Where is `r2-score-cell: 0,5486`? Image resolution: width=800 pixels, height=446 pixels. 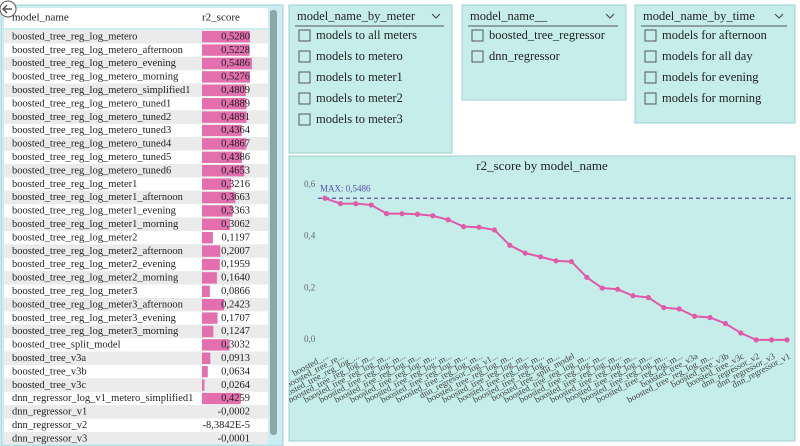
r2-score-cell: 0,5486 is located at coordinates (235, 63).